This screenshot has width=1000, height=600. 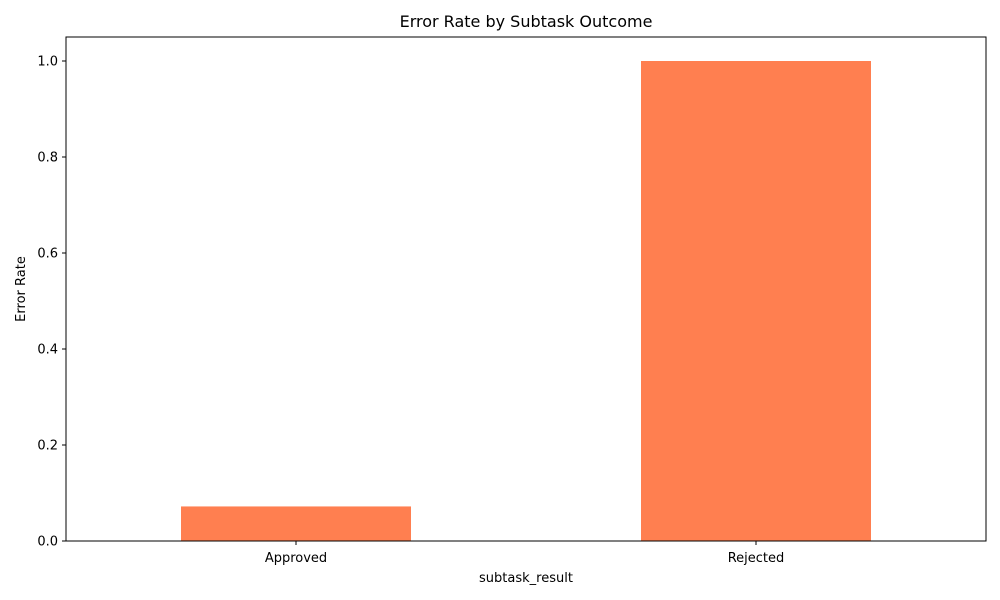 I want to click on x-tick-label: Approved, so click(x=296, y=558).